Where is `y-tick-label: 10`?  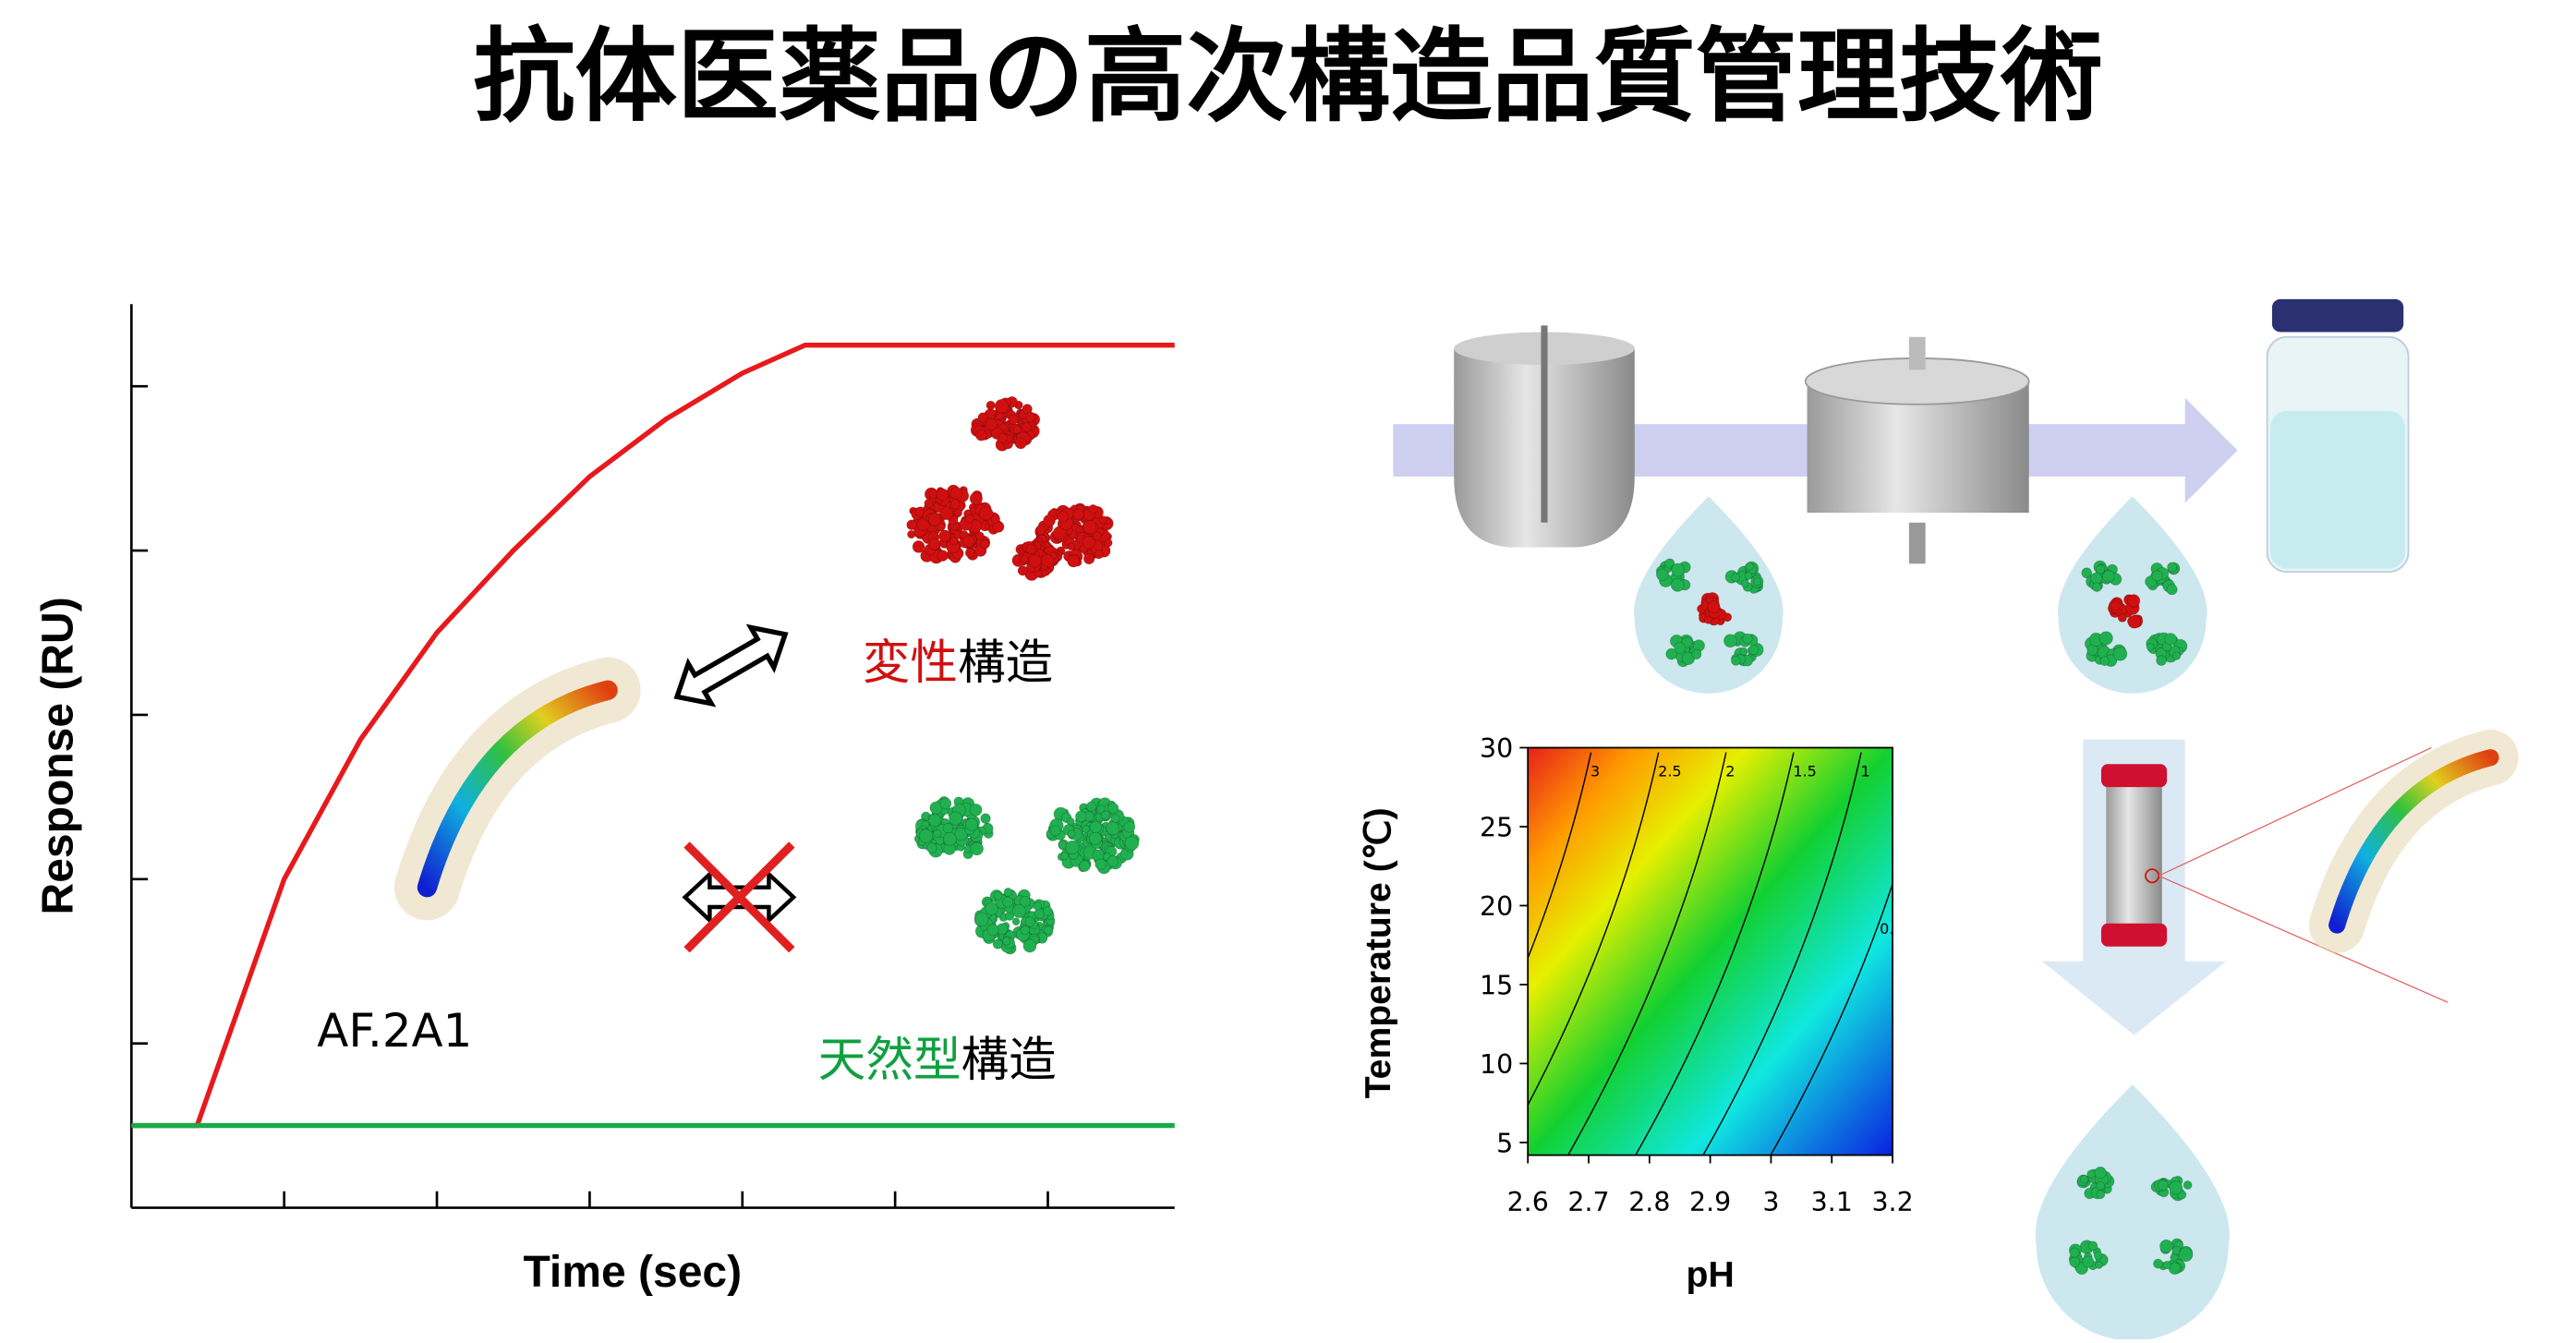 y-tick-label: 10 is located at coordinates (1496, 1064).